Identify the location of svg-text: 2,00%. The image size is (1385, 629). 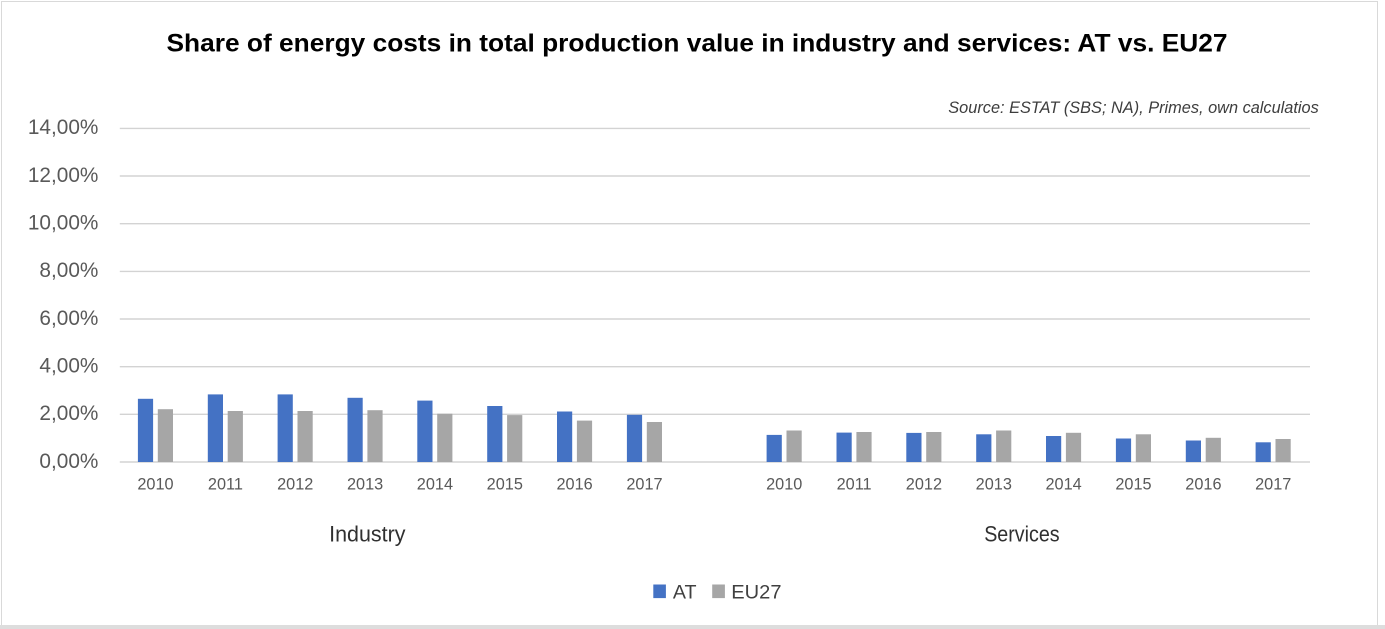
(68, 413).